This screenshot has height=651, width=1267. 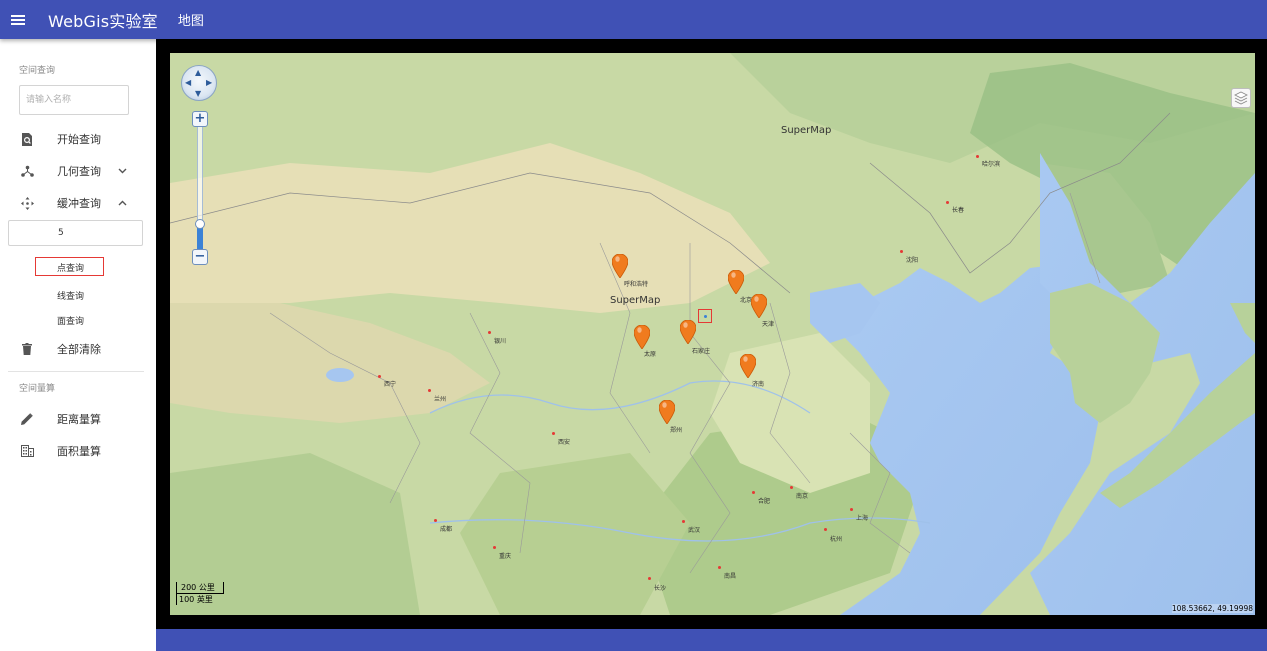 What do you see at coordinates (190, 21) in the screenshot?
I see `nav-map-link: 地图` at bounding box center [190, 21].